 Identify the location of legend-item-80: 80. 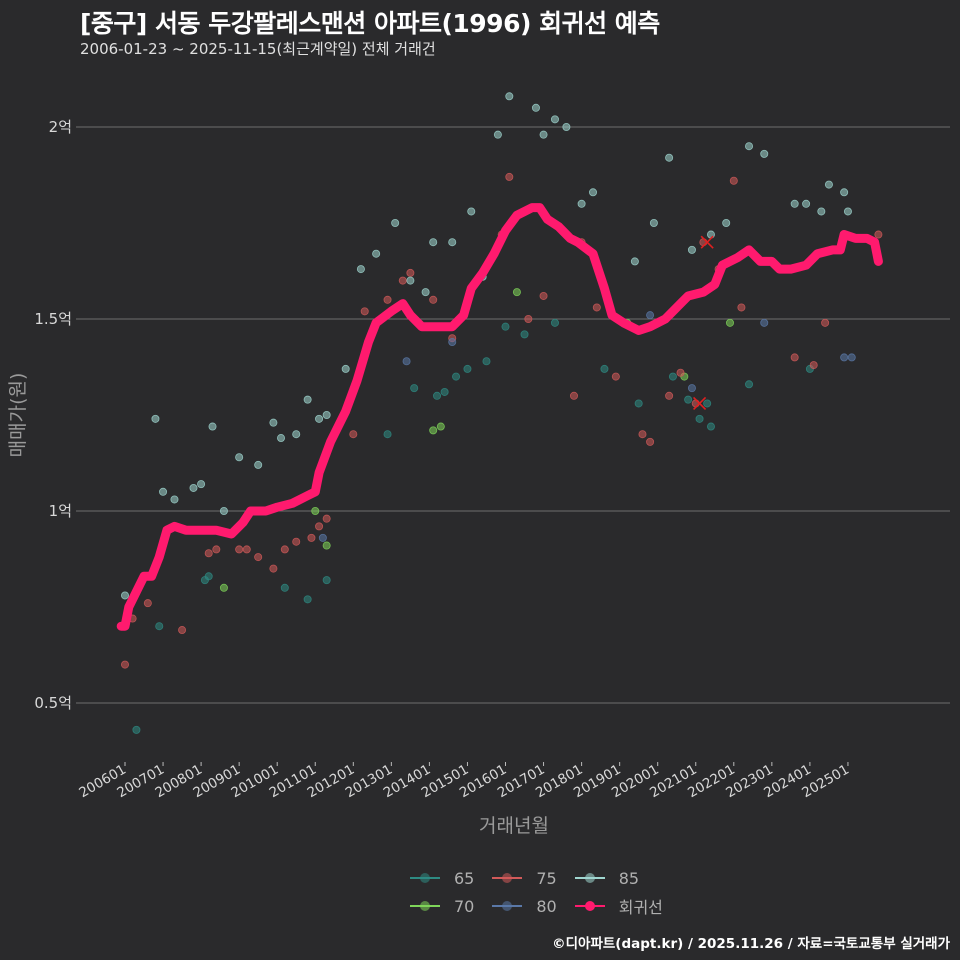
(524, 906).